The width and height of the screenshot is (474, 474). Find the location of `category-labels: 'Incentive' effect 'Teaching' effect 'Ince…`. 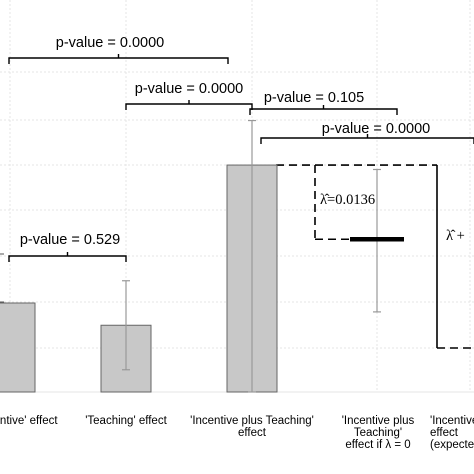

category-labels: 'Incentive' effect 'Teaching' effect 'Ince… is located at coordinates (237, 433).